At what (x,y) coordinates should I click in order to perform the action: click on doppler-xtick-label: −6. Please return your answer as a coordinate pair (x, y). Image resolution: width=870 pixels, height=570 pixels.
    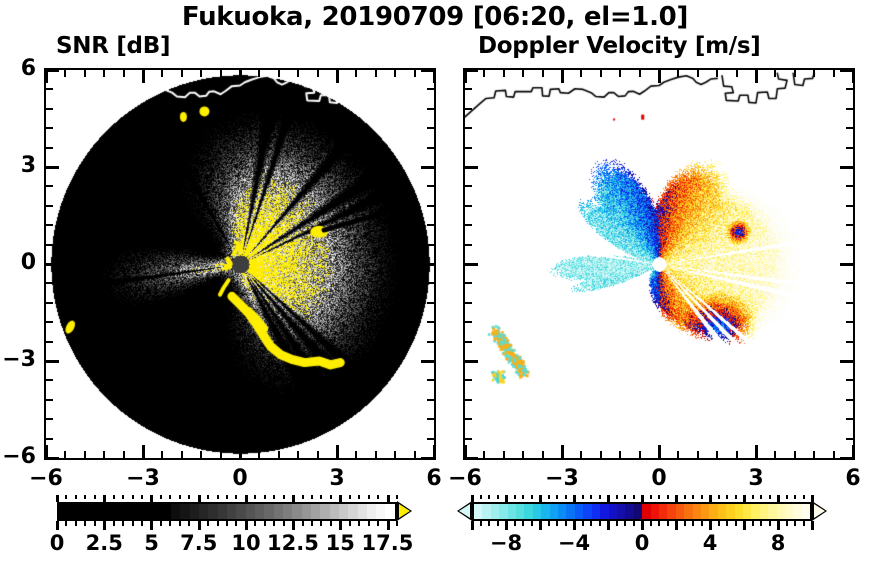
    Looking at the image, I should click on (465, 478).